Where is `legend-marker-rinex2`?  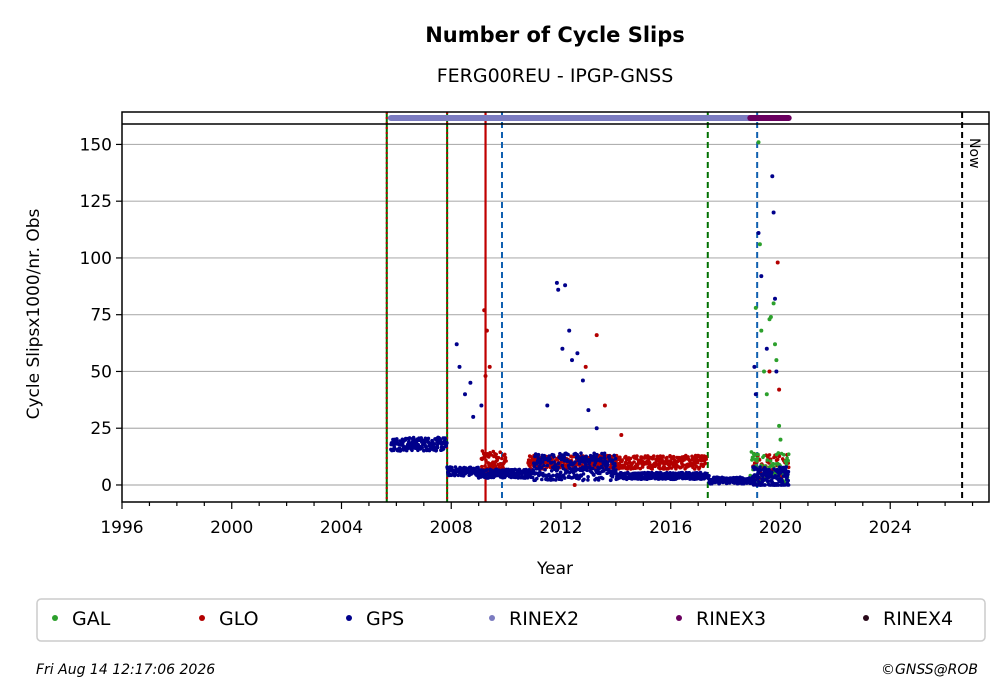
legend-marker-rinex2 is located at coordinates (492, 618).